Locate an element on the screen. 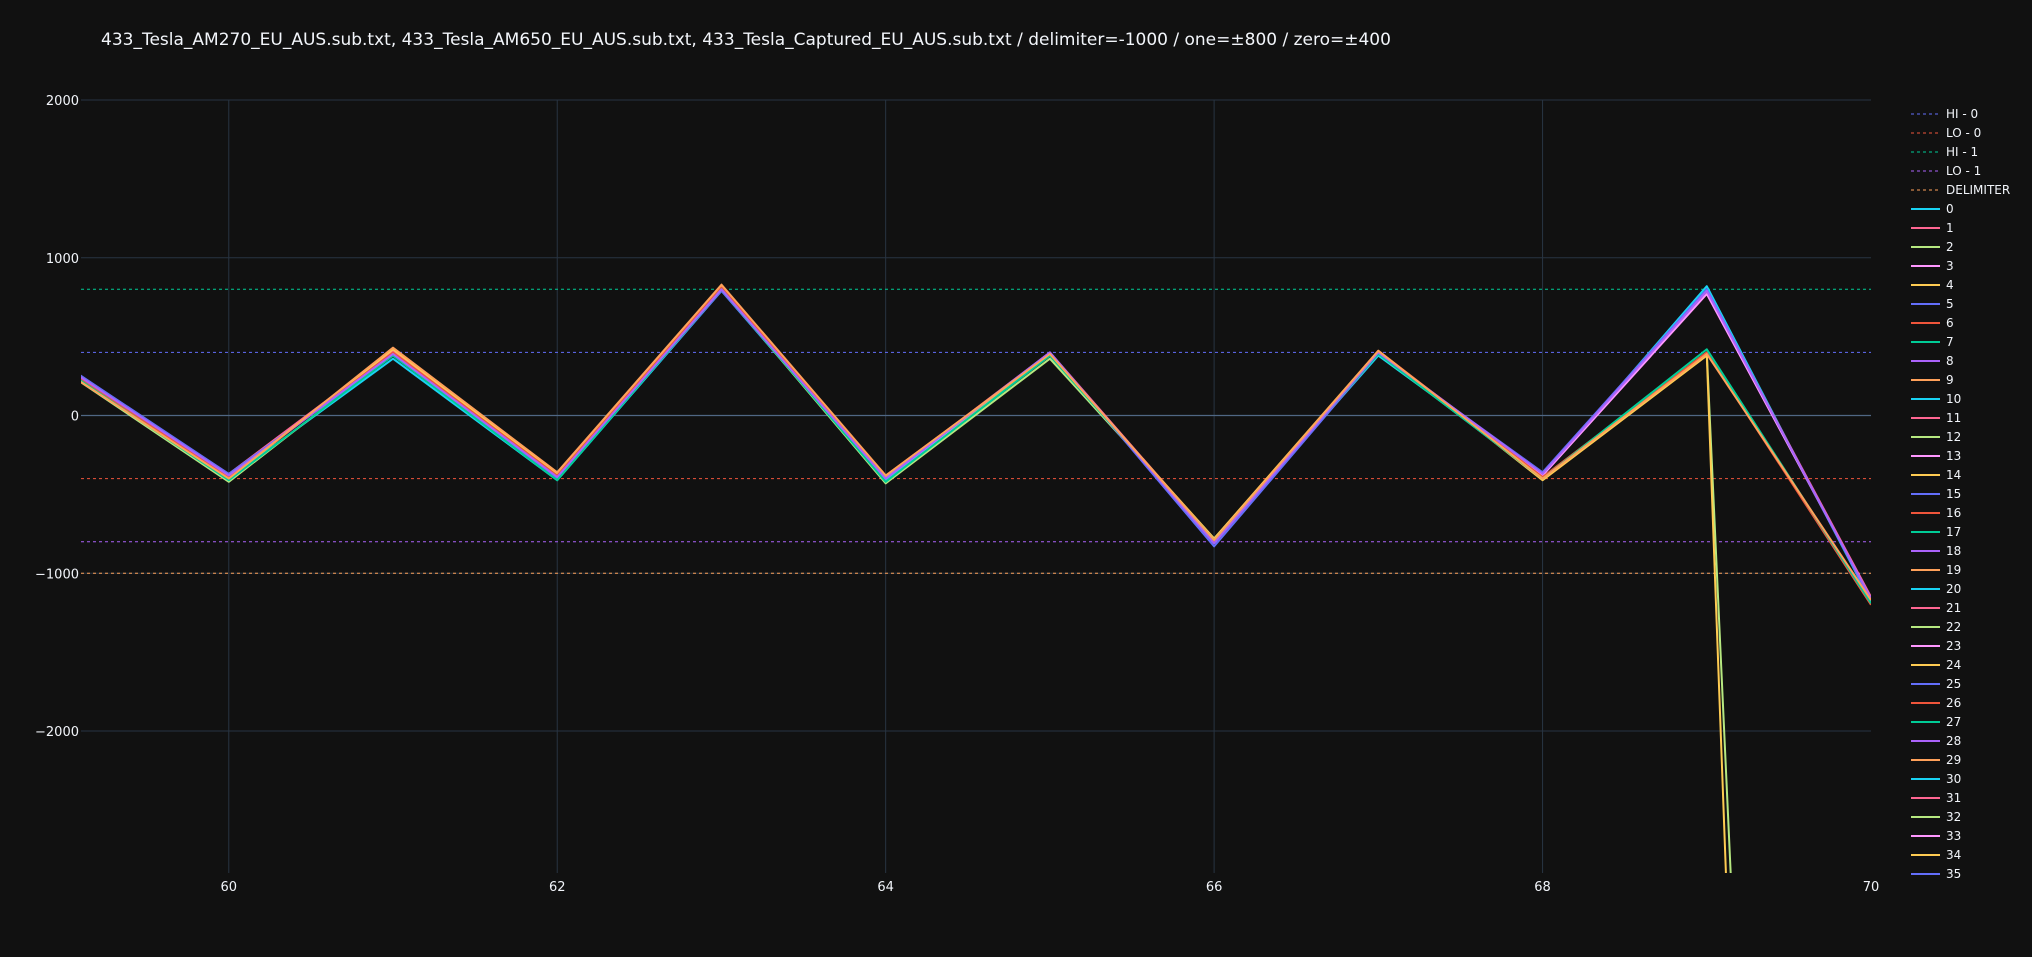 Image resolution: width=2032 pixels, height=957 pixels. x-tick-label: 62 is located at coordinates (557, 887).